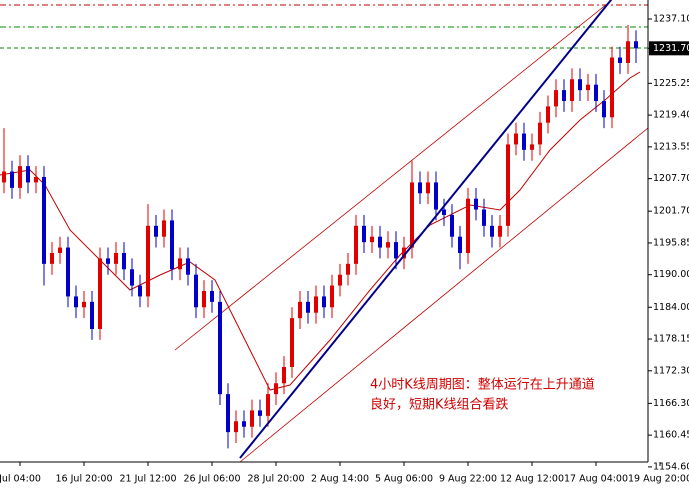  What do you see at coordinates (671, 83) in the screenshot?
I see `y-tick-label: 1225.25` at bounding box center [671, 83].